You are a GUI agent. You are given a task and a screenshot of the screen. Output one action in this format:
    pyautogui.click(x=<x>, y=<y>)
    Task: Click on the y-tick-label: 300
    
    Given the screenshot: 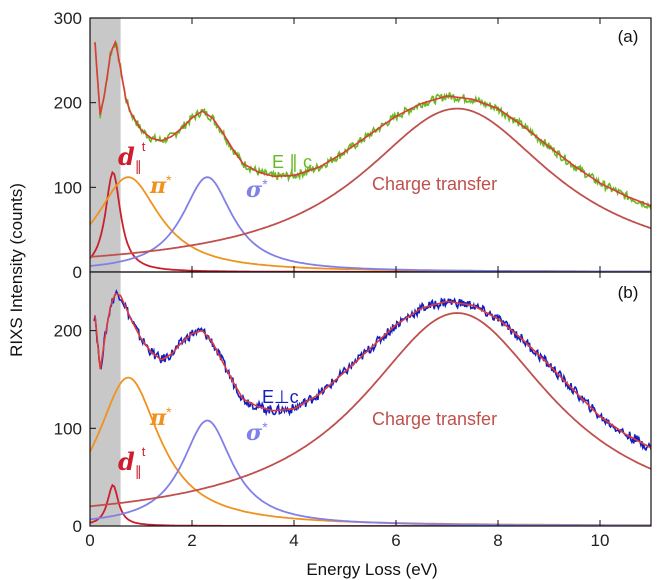 What is the action you would take?
    pyautogui.click(x=68, y=18)
    